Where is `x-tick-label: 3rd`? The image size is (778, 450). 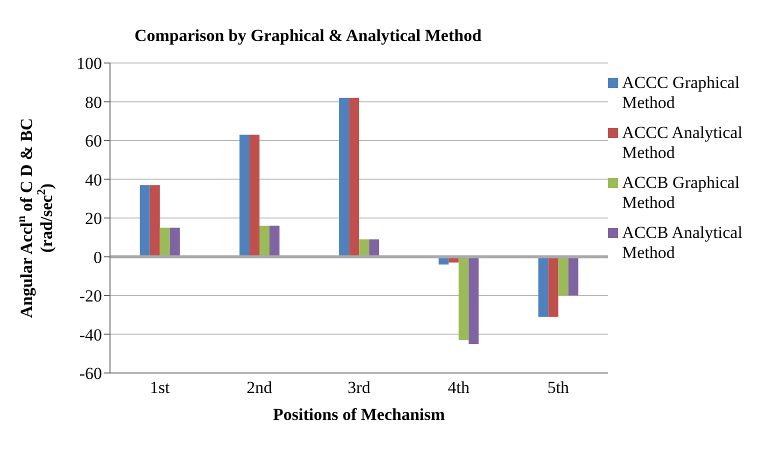
x-tick-label: 3rd is located at coordinates (359, 388).